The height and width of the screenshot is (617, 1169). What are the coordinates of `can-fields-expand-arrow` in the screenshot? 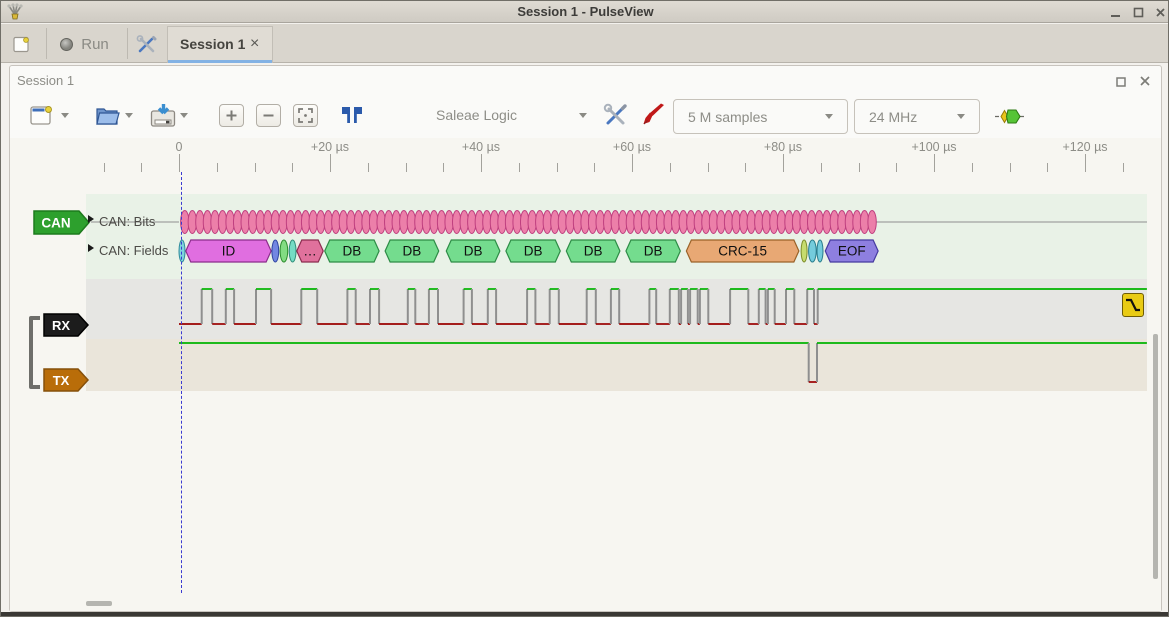 It's located at (91, 248).